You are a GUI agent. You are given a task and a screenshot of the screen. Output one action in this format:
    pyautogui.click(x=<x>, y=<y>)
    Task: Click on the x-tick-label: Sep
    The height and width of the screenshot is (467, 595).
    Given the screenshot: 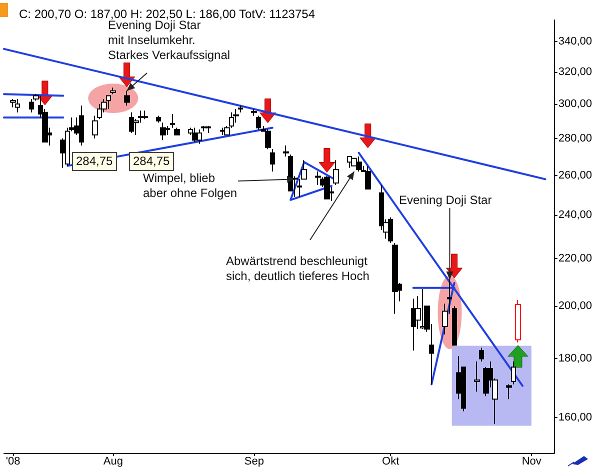 What is the action you would take?
    pyautogui.click(x=254, y=461)
    